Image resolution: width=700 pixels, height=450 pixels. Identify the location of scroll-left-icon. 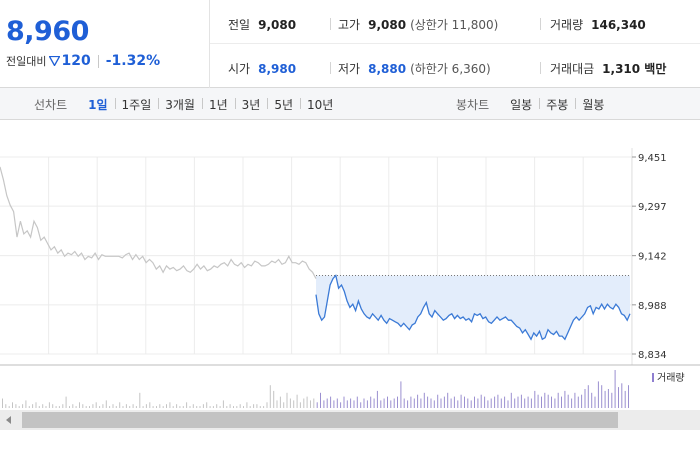
(8, 420).